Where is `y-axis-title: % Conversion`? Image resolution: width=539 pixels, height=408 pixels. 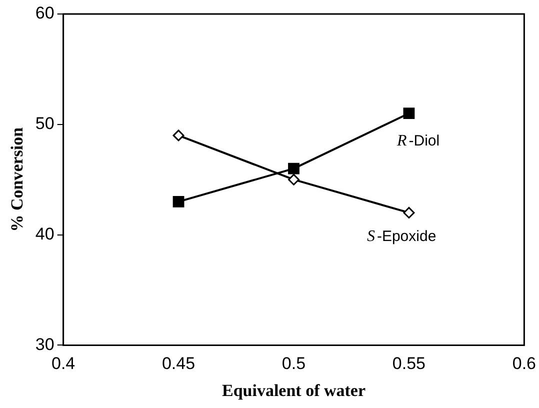 y-axis-title: % Conversion is located at coordinates (17, 179).